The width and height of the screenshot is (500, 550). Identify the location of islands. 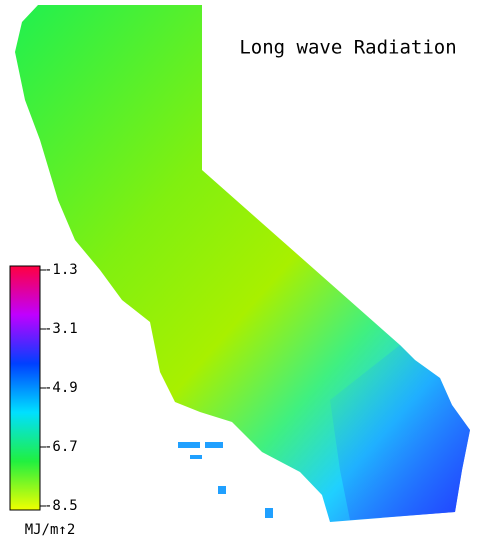
(225, 480).